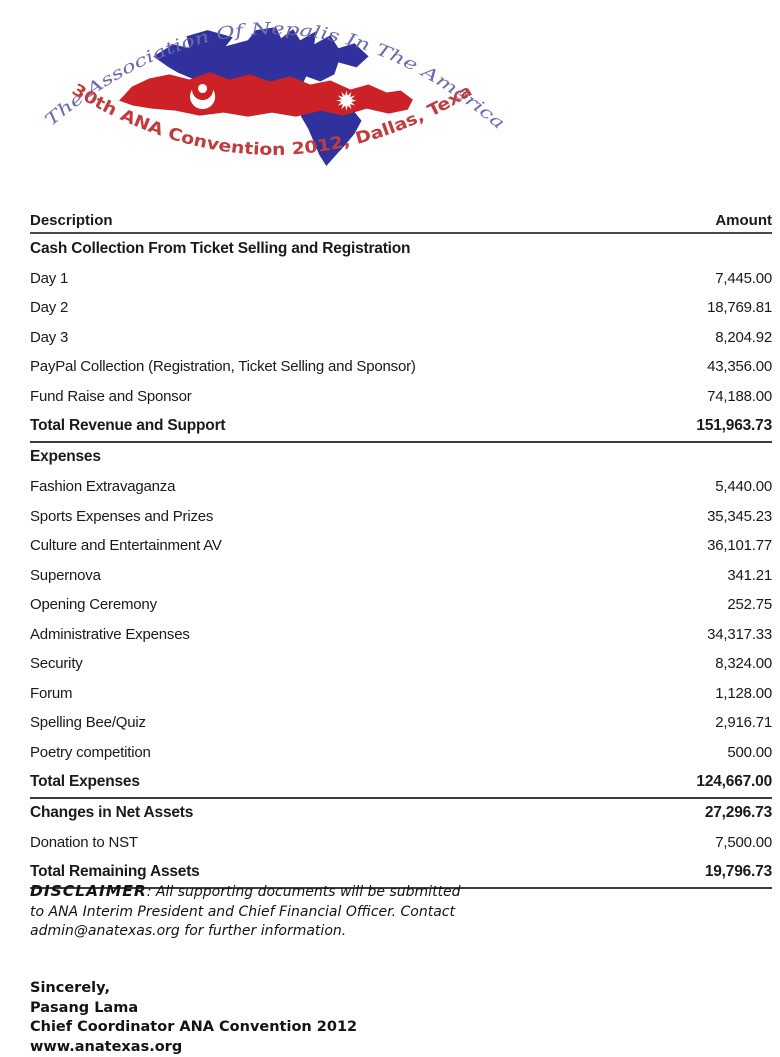 The height and width of the screenshot is (1057, 780). I want to click on table-row-total-remaining-assets: Total Remaining Assets 19,796.73, so click(401, 873).